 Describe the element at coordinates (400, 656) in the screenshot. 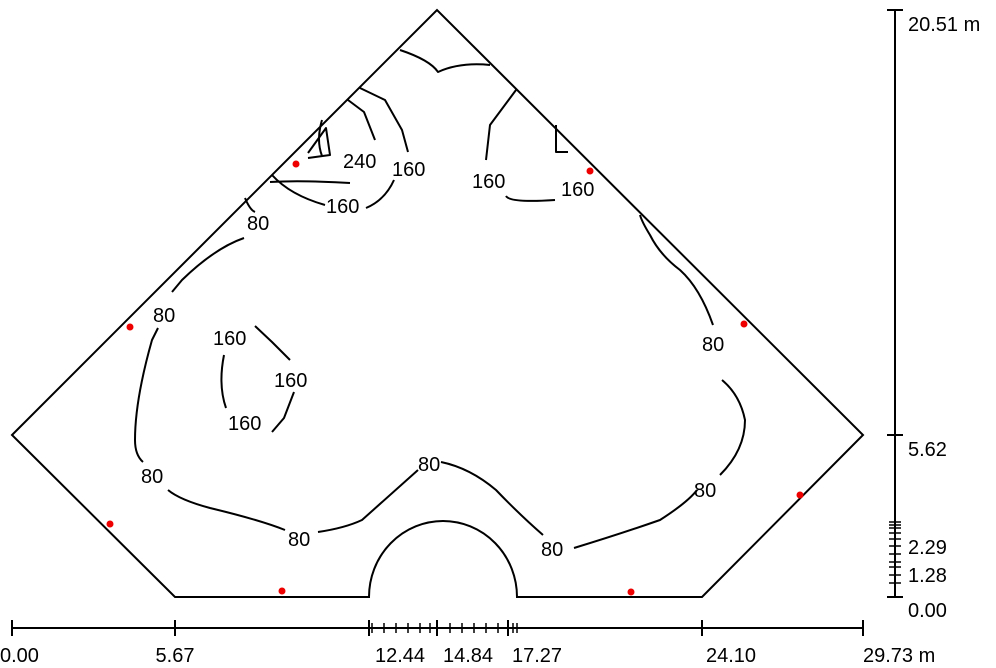

I see `x-tick-label: 12.44` at that location.